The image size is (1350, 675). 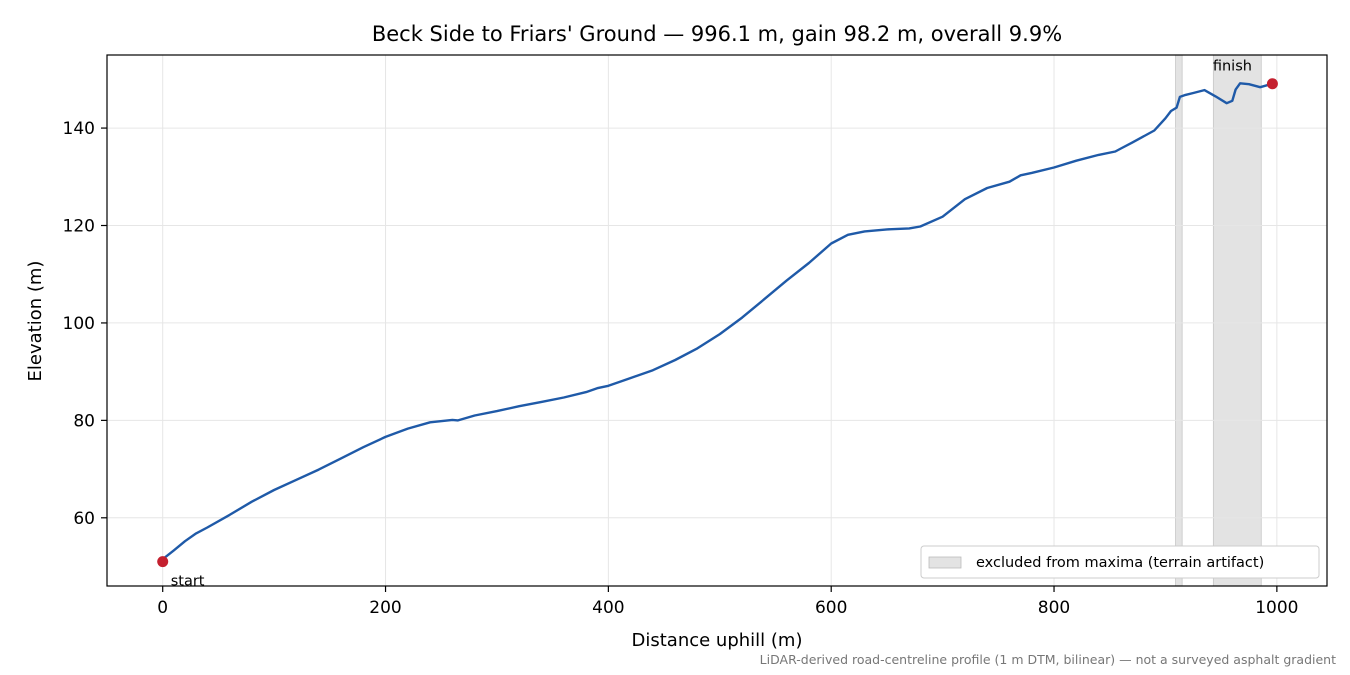 I want to click on x-tick-label: 1000, so click(x=1276, y=608).